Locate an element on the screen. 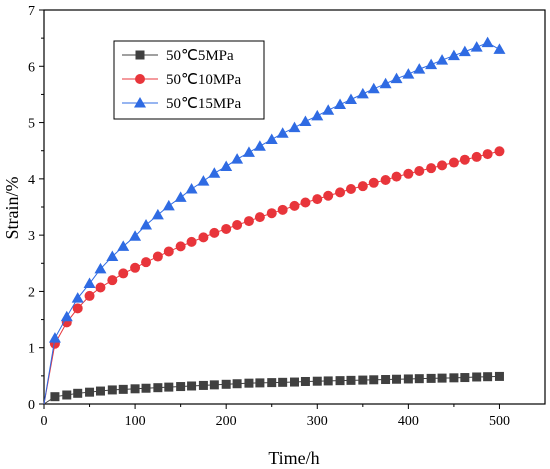 This screenshot has height=469, width=550. legend-item: 50℃10MPa is located at coordinates (182, 80).